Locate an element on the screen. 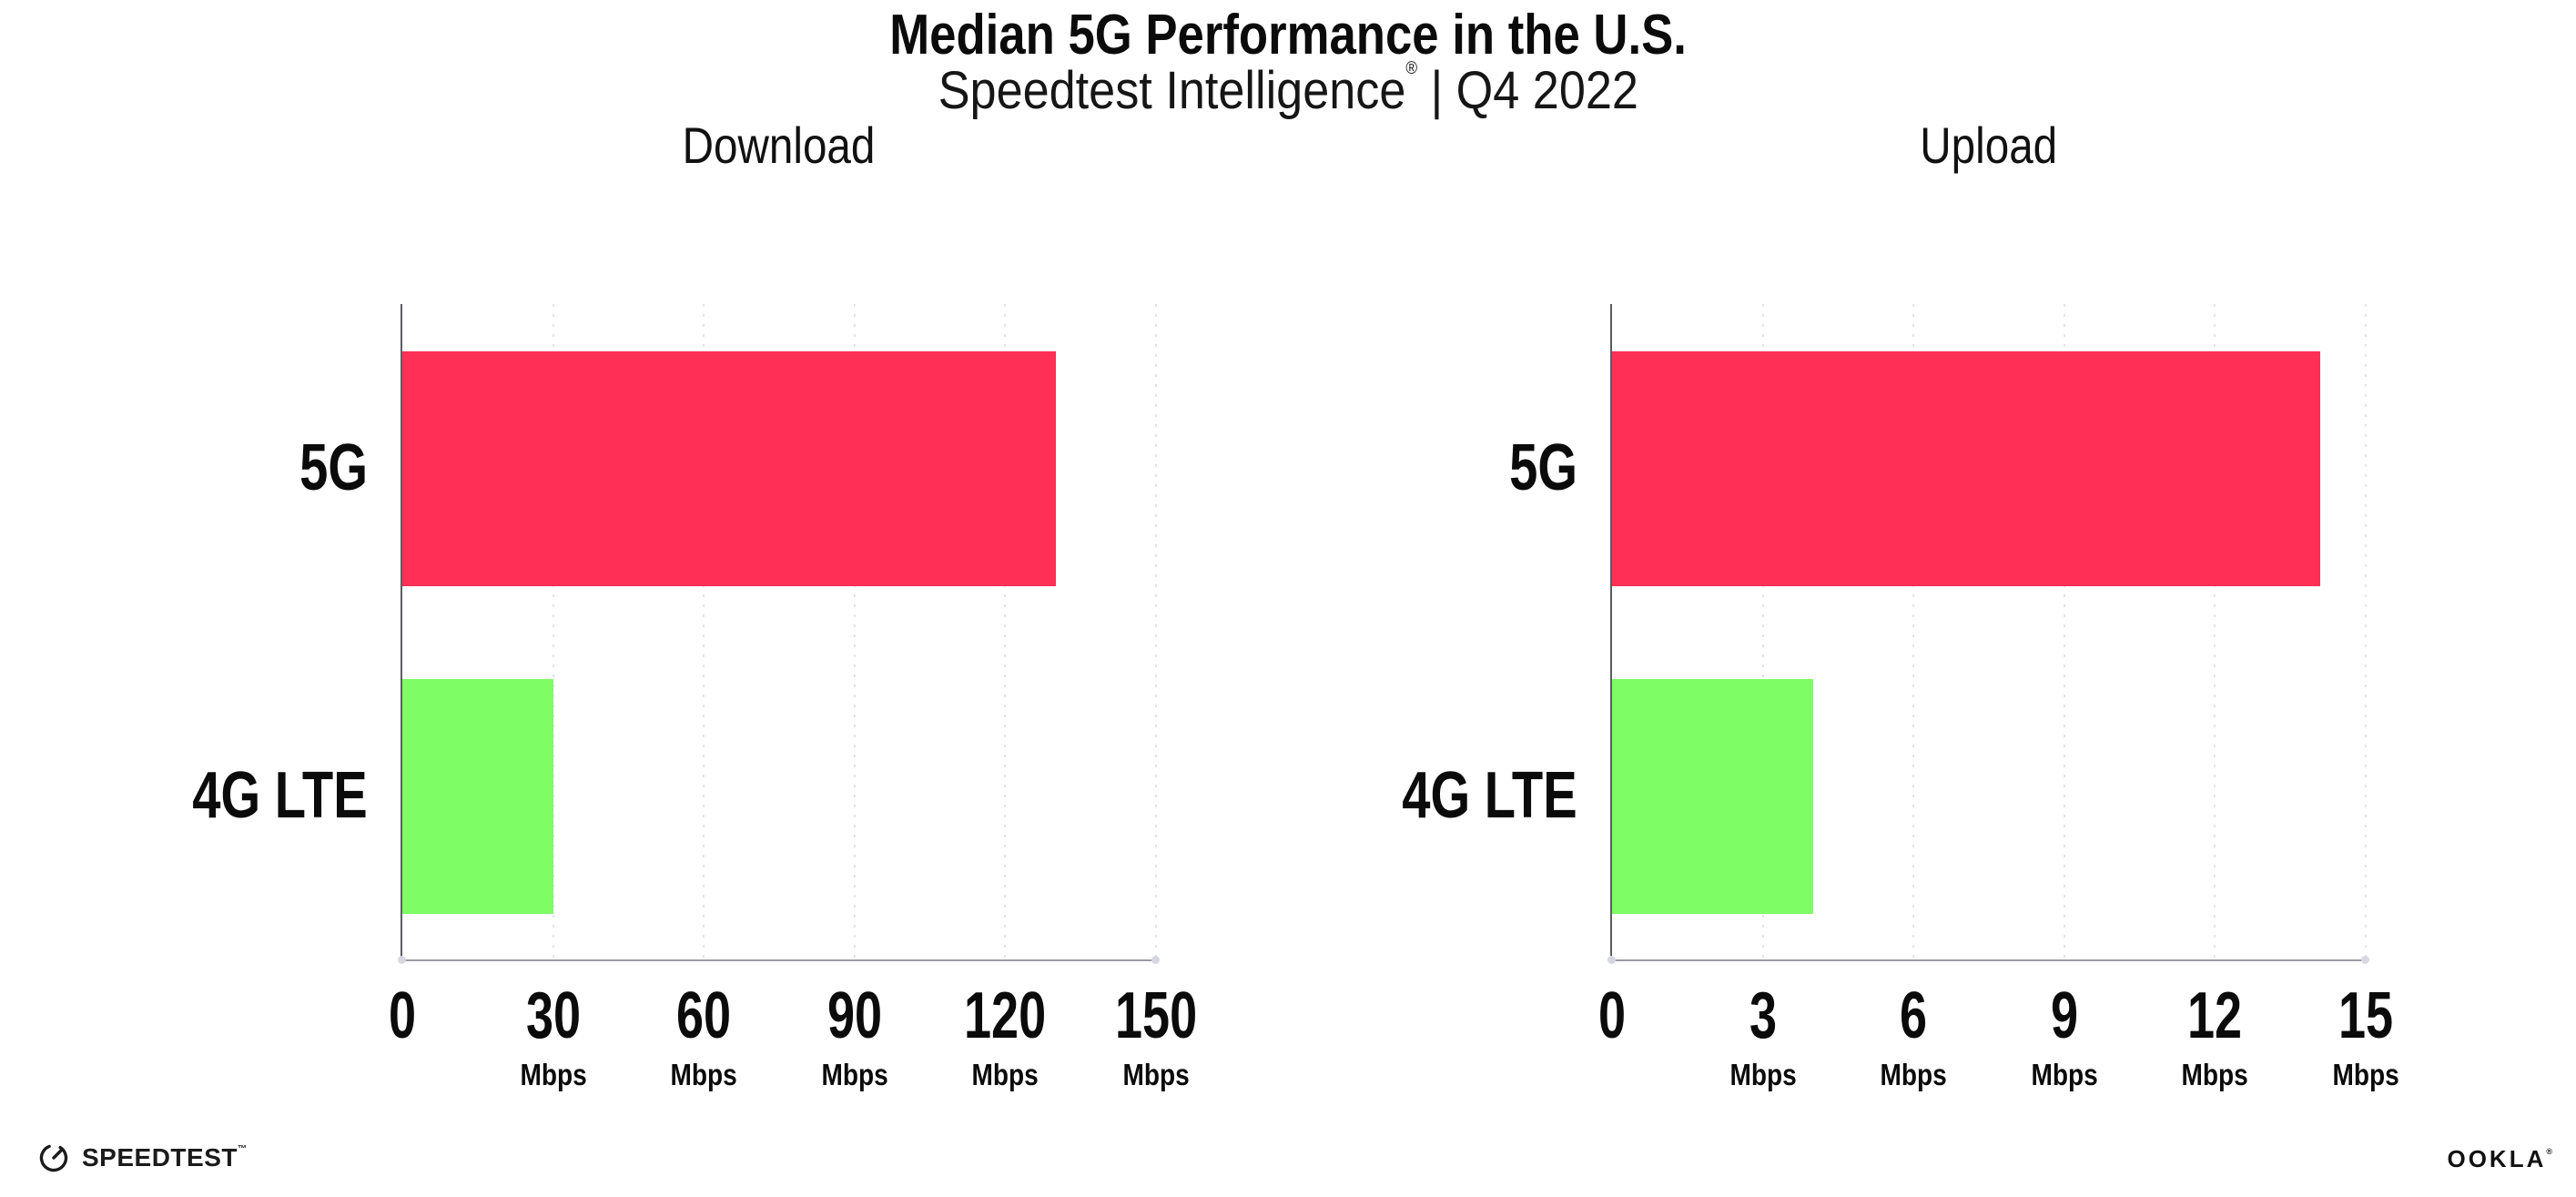 The image size is (2576, 1197). x-tick-label-3: 3 Mbps is located at coordinates (1763, 1036).